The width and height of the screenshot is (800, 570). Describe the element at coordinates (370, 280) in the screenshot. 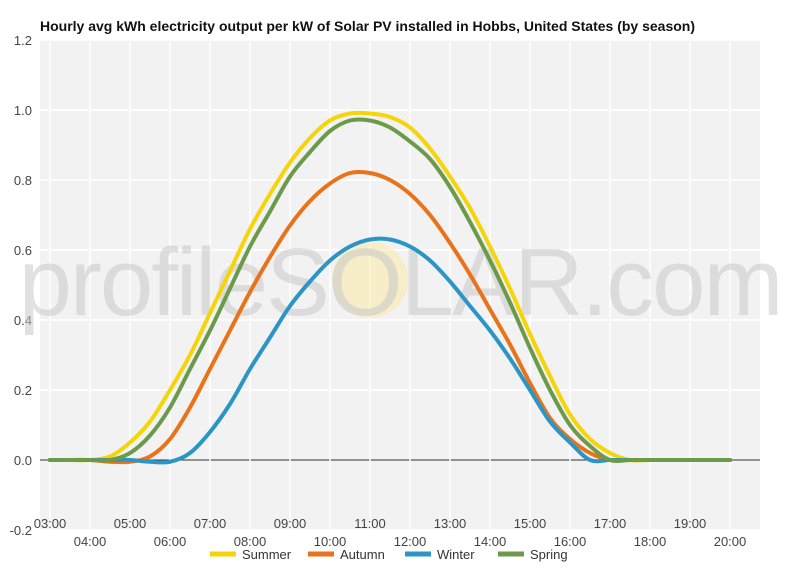

I see `watermark-sun-icon` at that location.